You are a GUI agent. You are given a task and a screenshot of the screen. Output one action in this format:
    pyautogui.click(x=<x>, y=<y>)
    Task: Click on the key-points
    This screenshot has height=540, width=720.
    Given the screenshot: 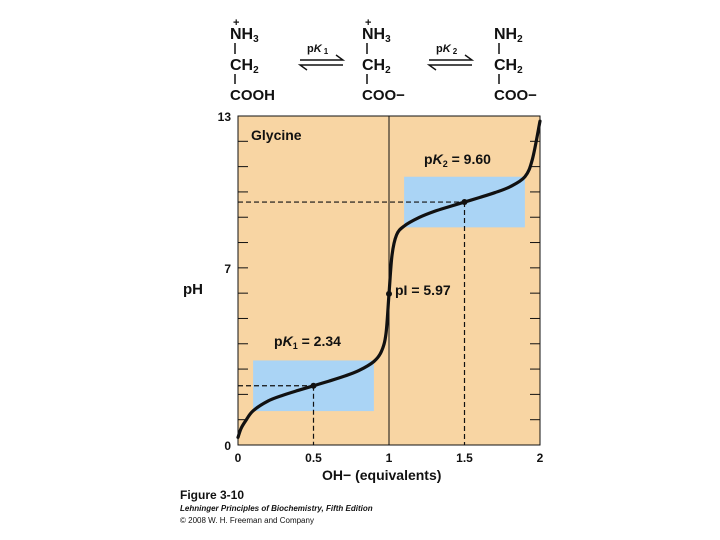 What is the action you would take?
    pyautogui.click(x=389, y=294)
    